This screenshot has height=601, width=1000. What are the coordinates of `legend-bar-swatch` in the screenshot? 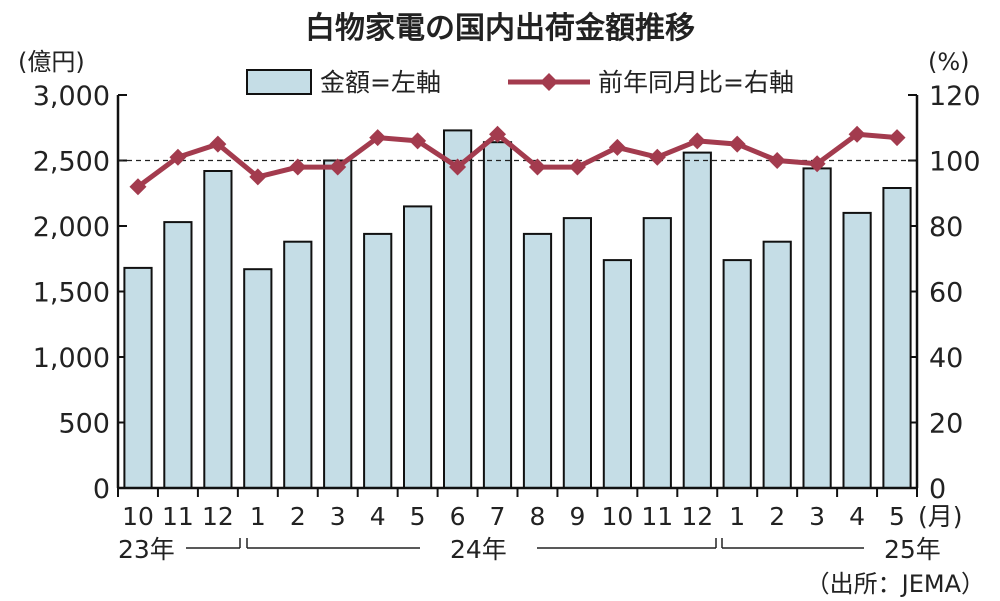 It's located at (279, 82).